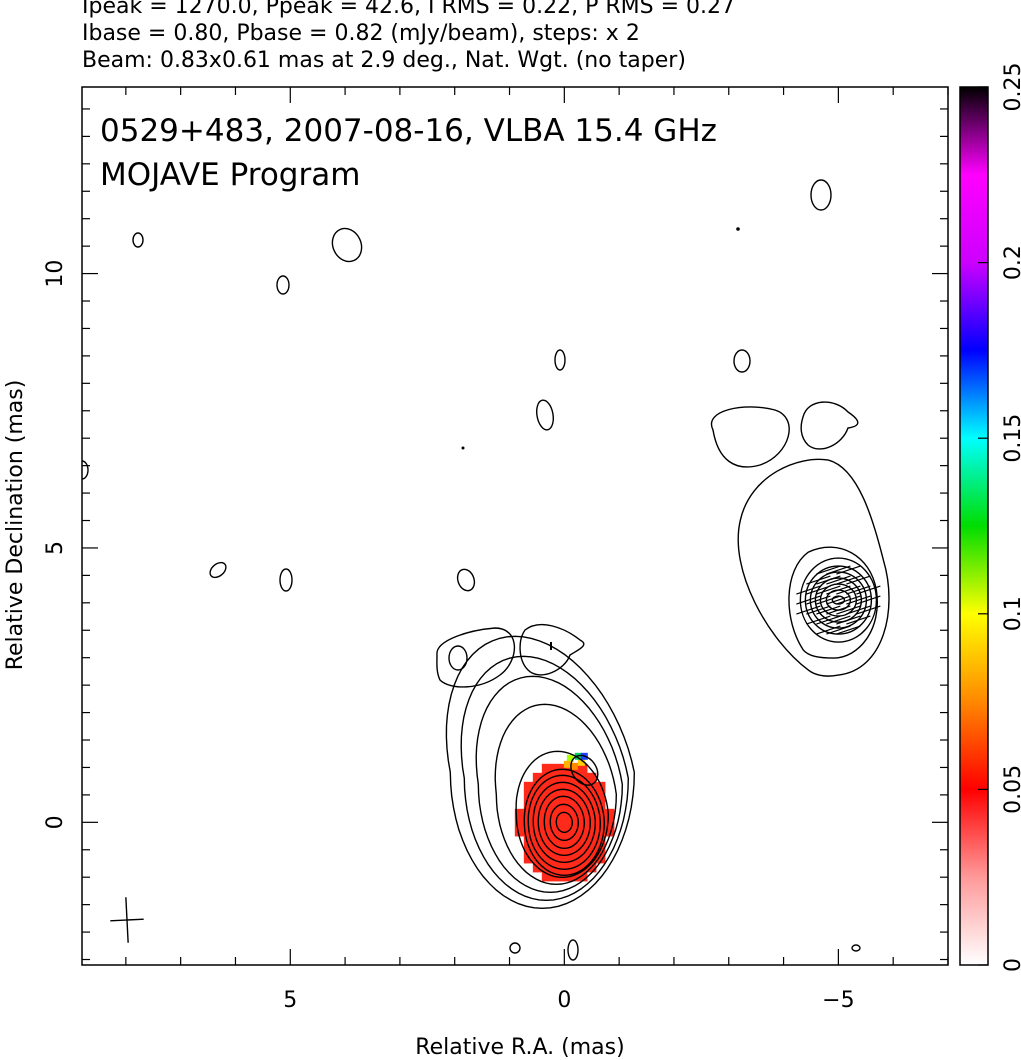 Image resolution: width=1021 pixels, height=1060 pixels. Describe the element at coordinates (230, 175) in the screenshot. I see `map-subtitle: MOJAVE Program` at that location.